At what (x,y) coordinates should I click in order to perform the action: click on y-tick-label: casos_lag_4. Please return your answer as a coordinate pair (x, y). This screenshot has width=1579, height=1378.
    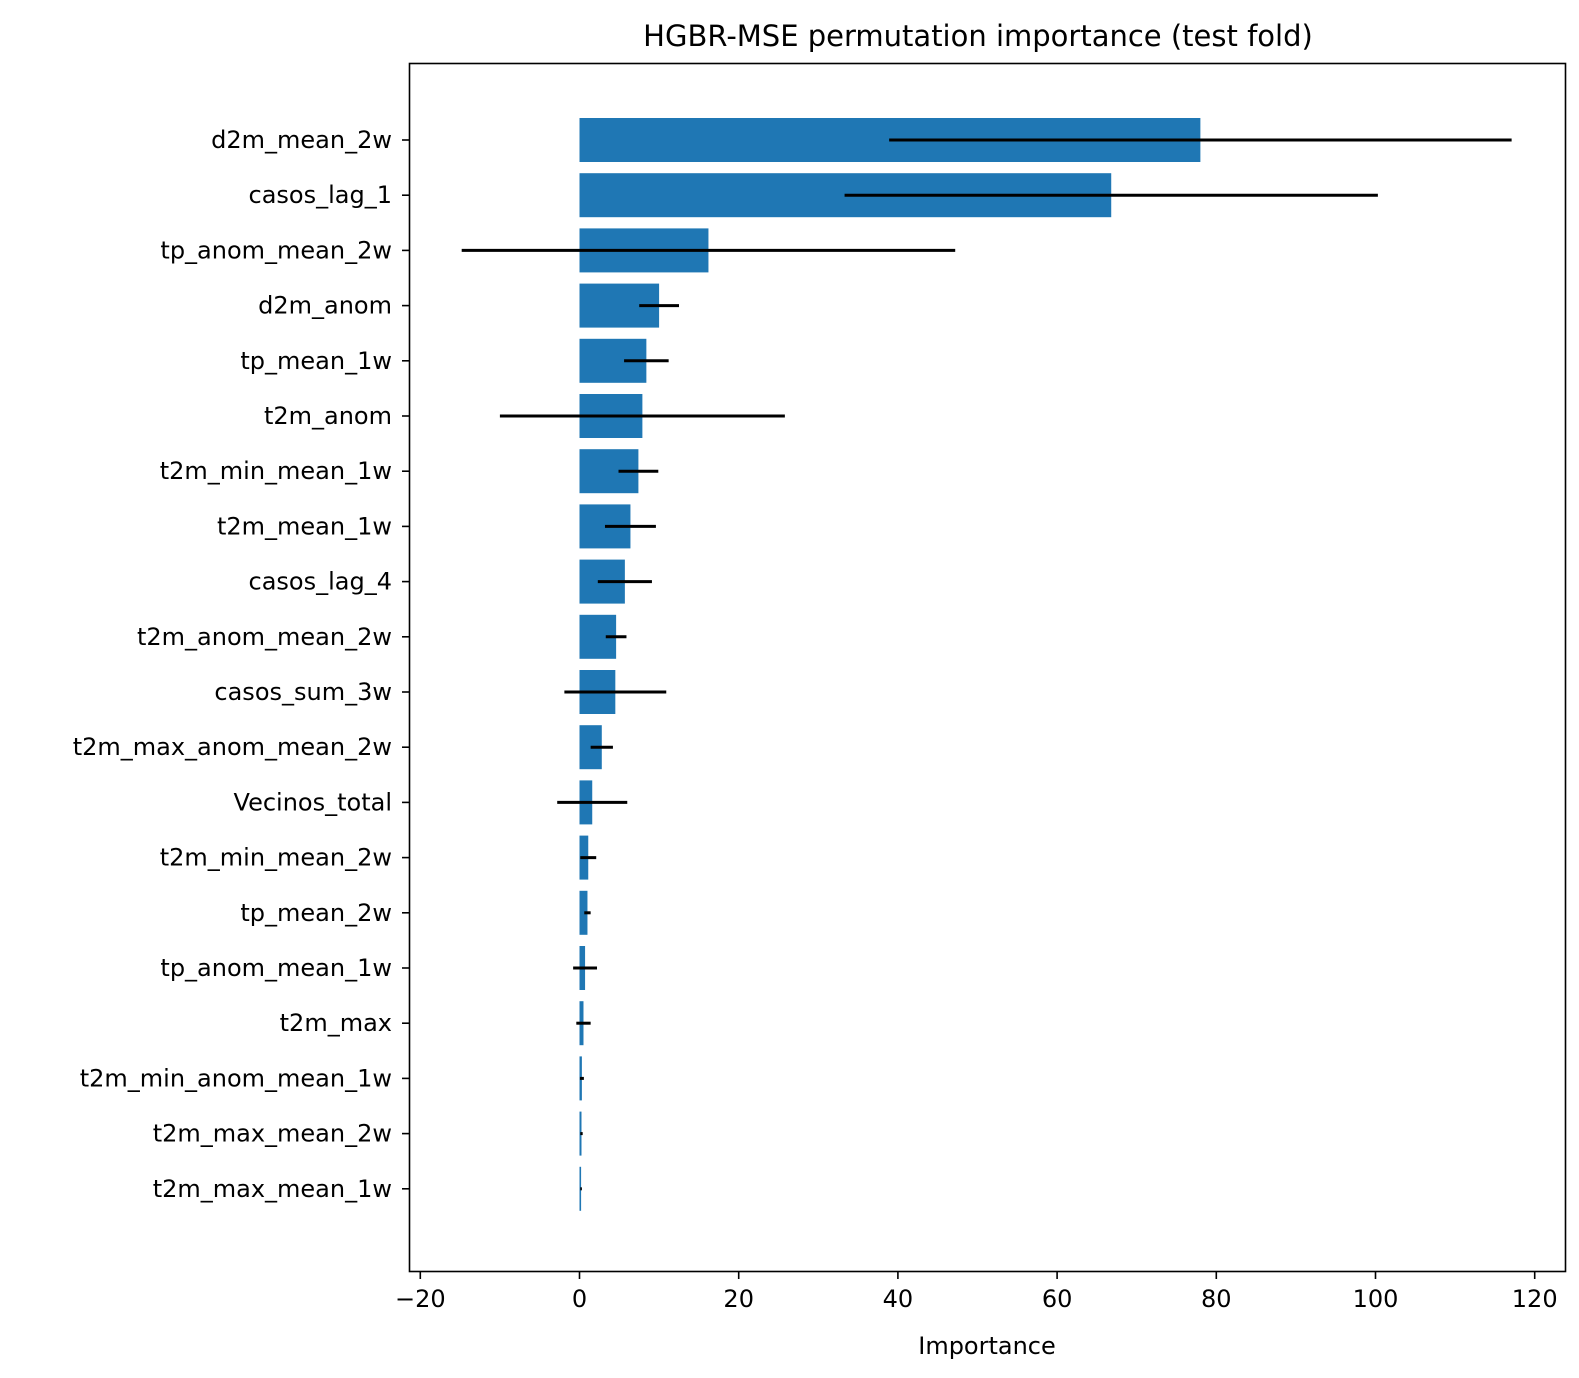
    Looking at the image, I should click on (320, 582).